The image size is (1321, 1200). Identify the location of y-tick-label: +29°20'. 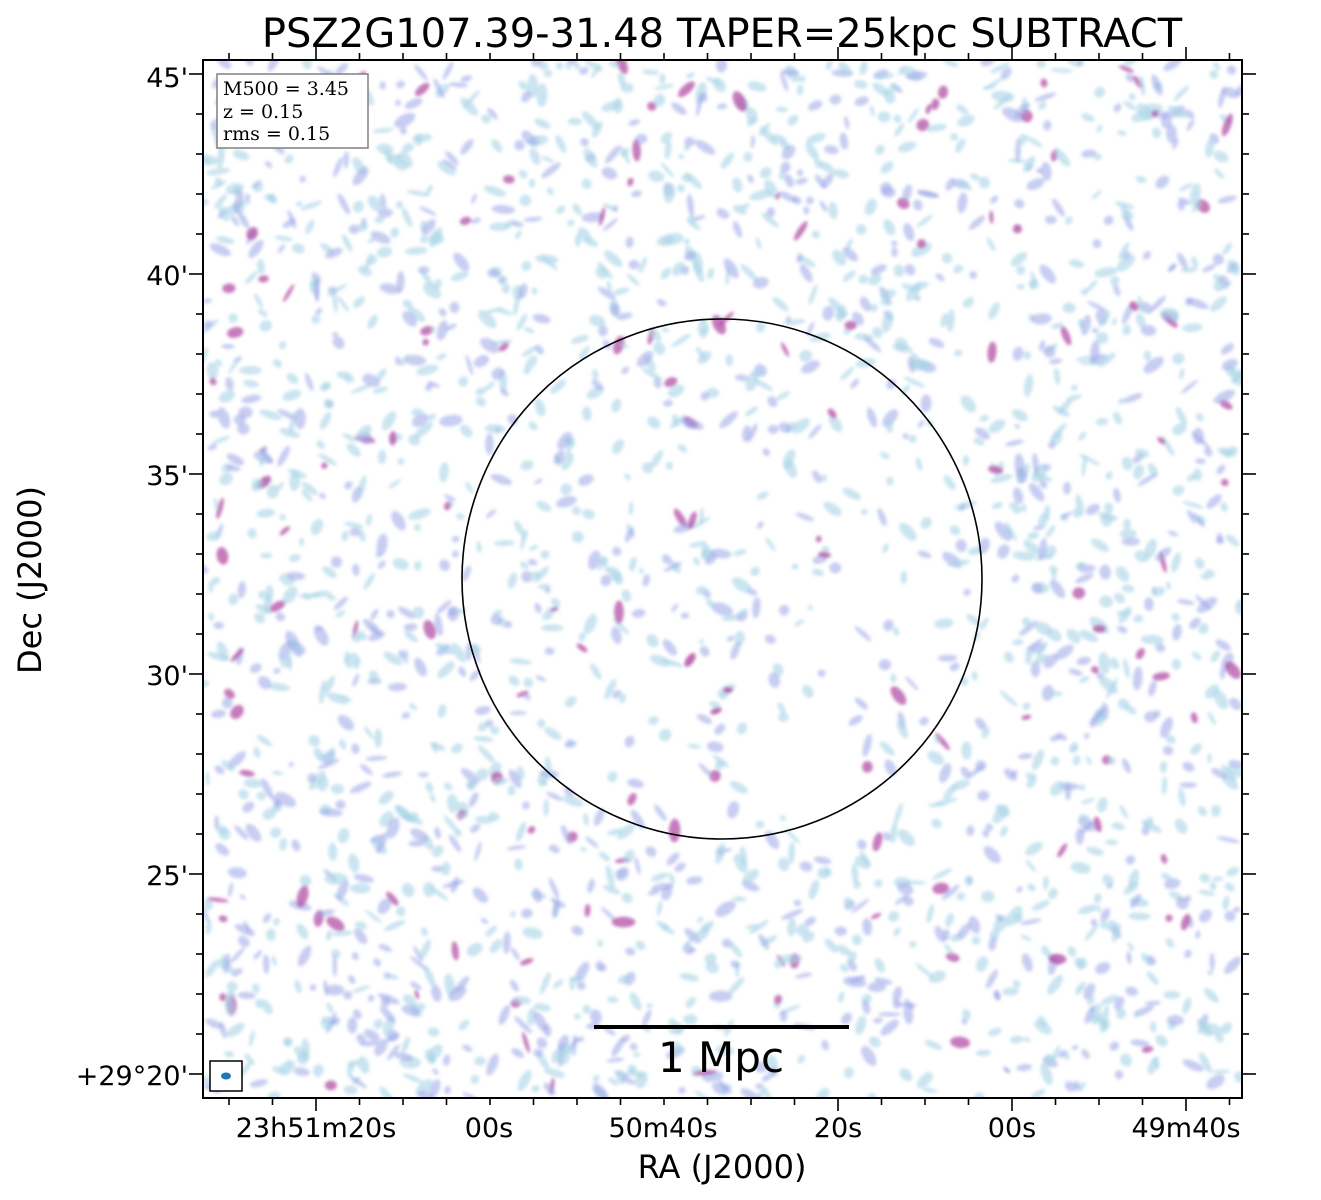
(132, 1076).